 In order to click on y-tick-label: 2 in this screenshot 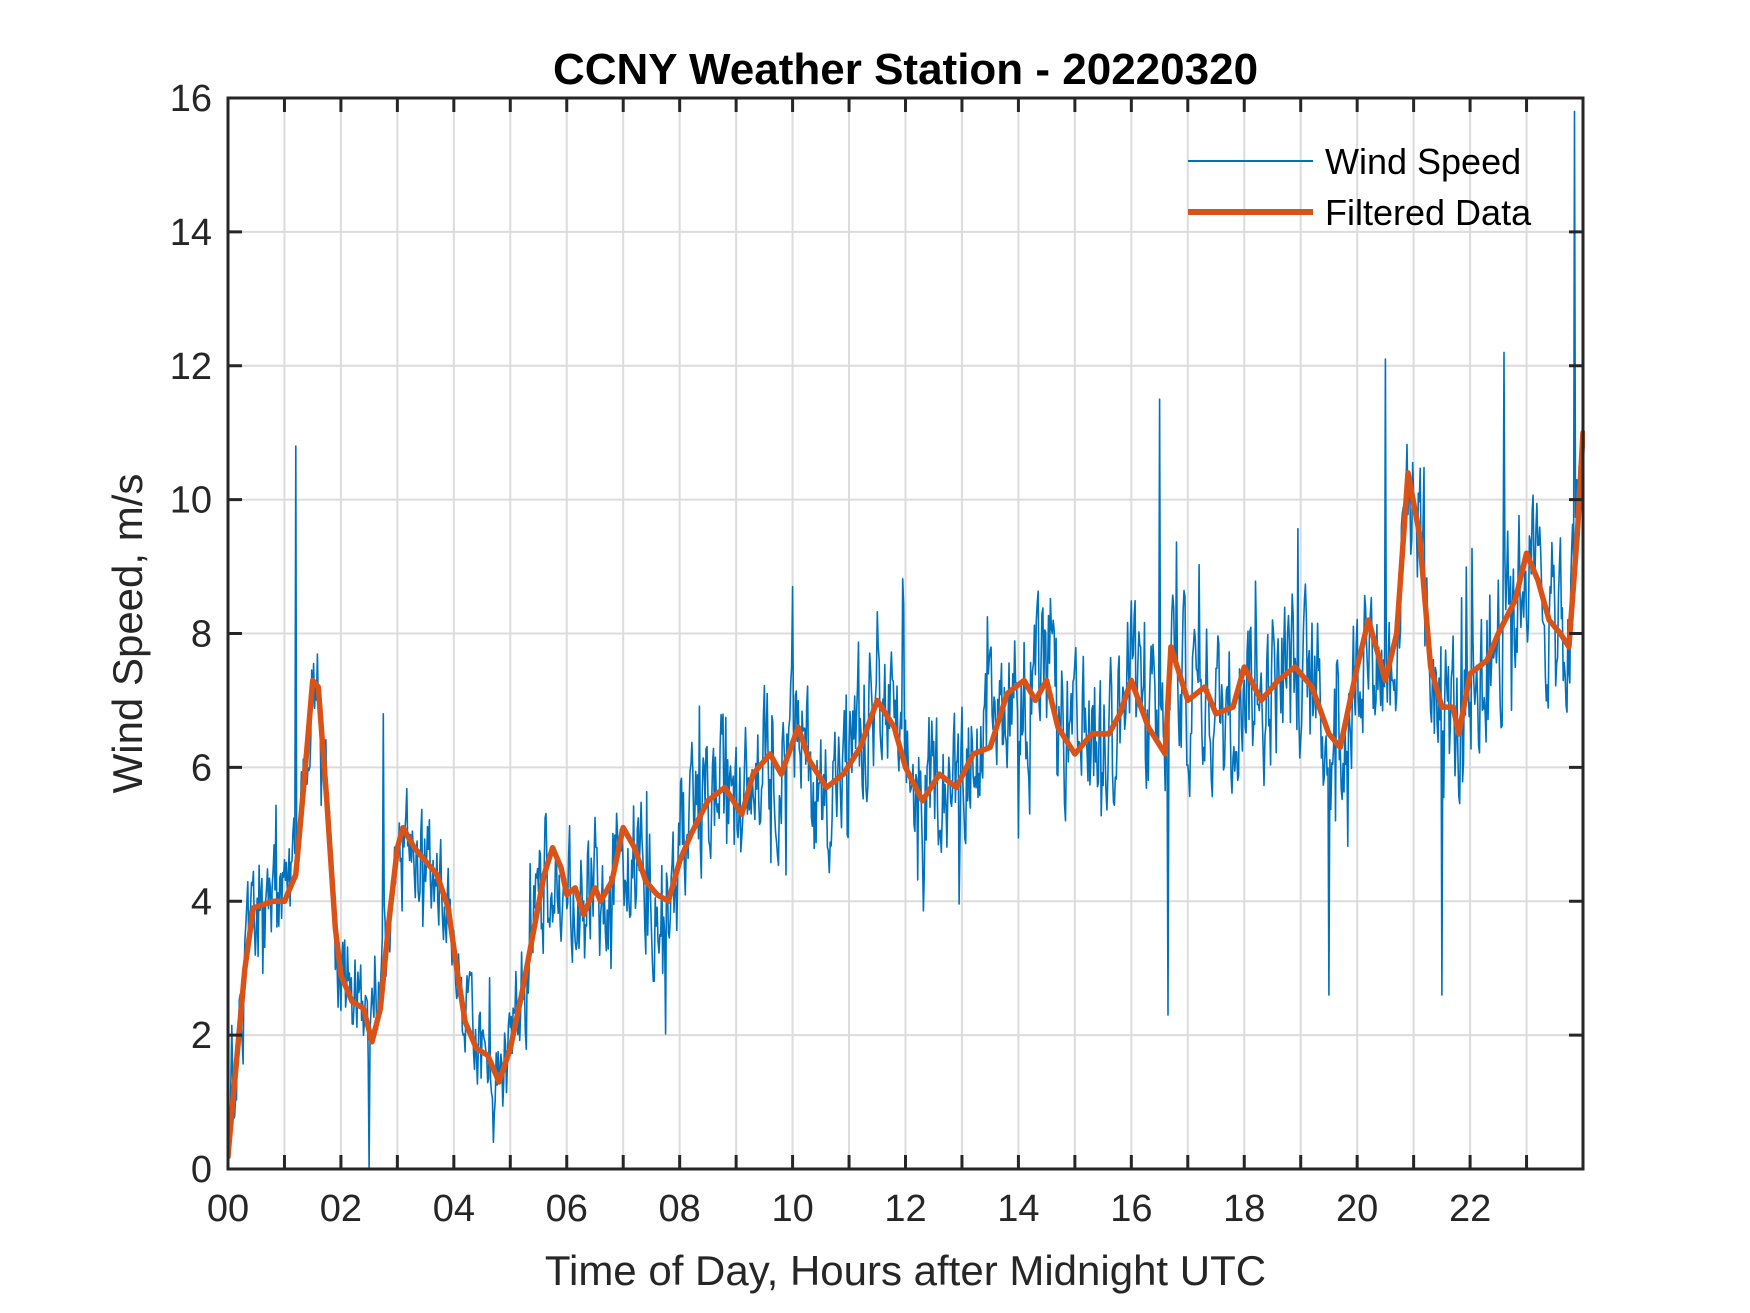, I will do `click(201, 1036)`.